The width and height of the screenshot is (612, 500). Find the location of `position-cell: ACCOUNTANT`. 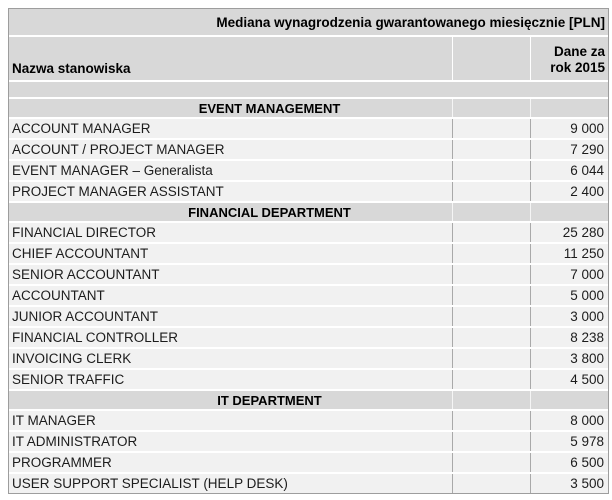

position-cell: ACCOUNTANT is located at coordinates (230, 295).